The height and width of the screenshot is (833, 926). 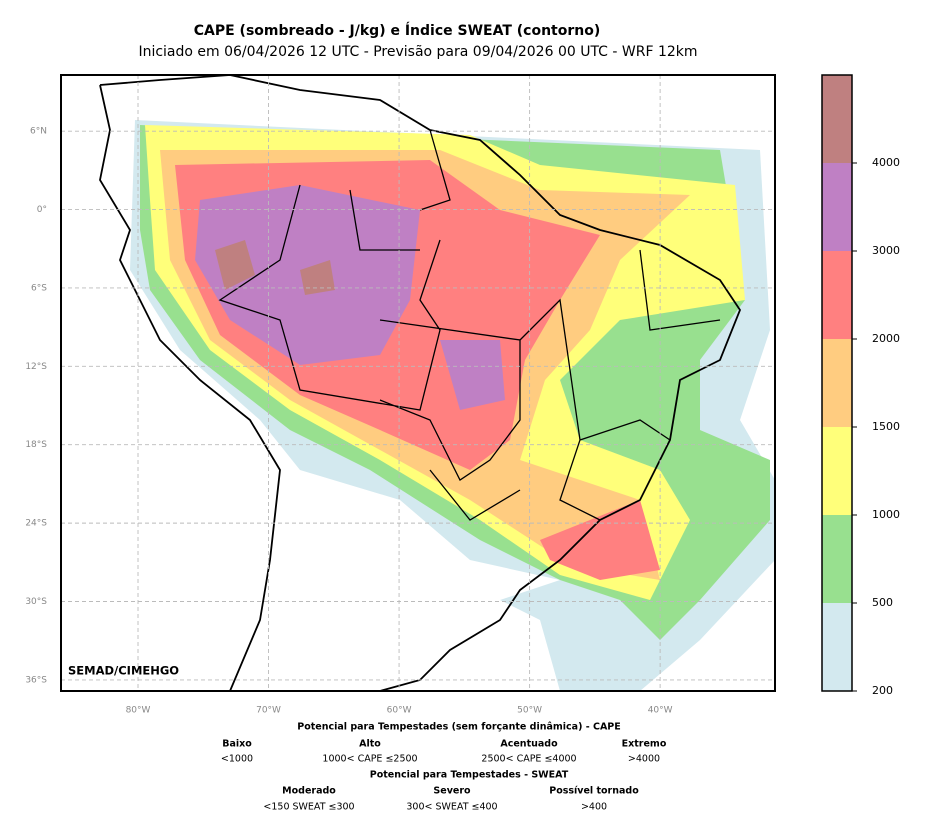 I want to click on colorbar-tick-label: 2000, so click(x=886, y=338).